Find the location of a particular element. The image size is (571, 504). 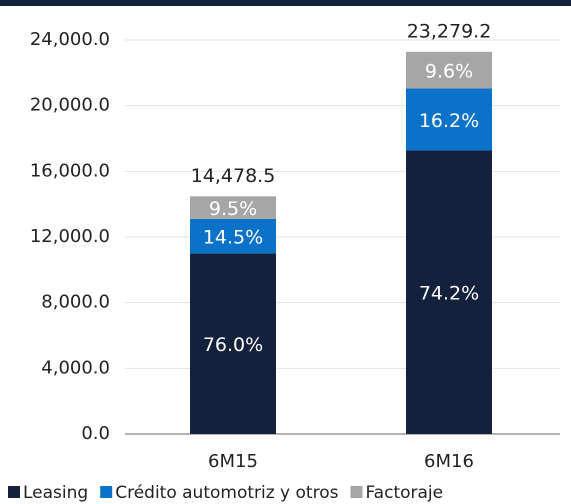

segment-label: 74.2% is located at coordinates (449, 294).